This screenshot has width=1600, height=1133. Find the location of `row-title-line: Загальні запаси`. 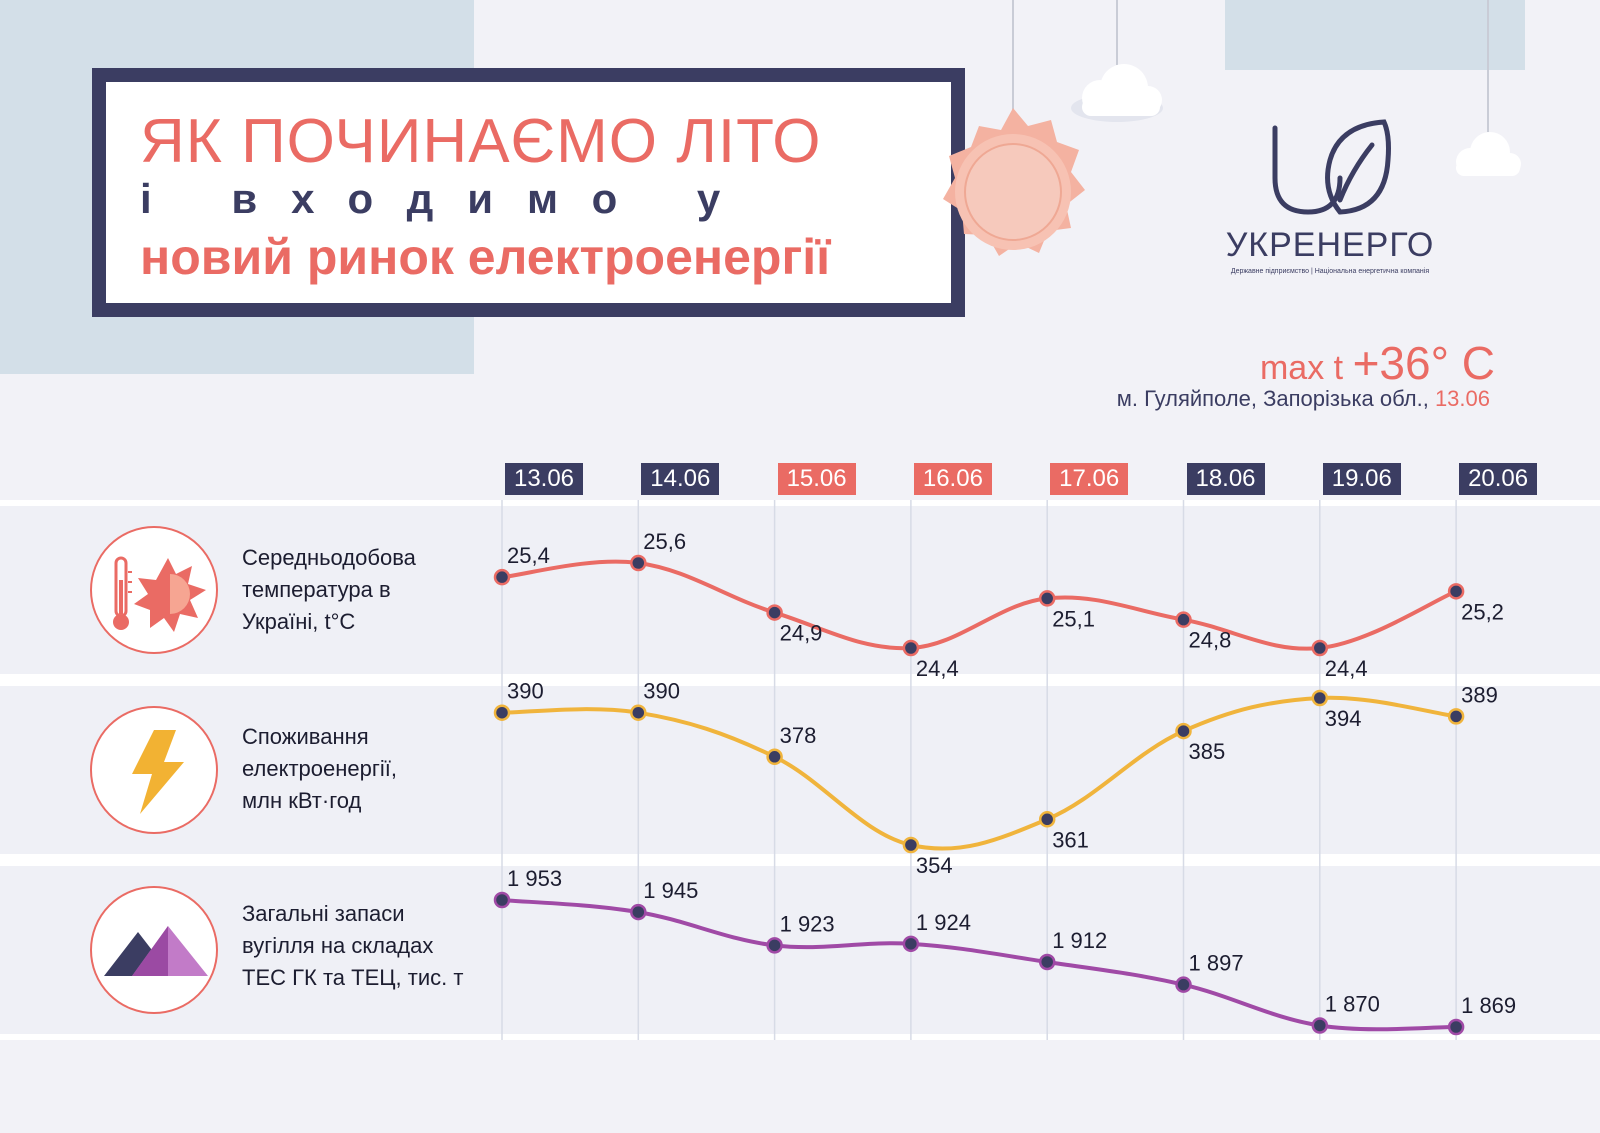

row-title-line: Загальні запаси is located at coordinates (323, 913).